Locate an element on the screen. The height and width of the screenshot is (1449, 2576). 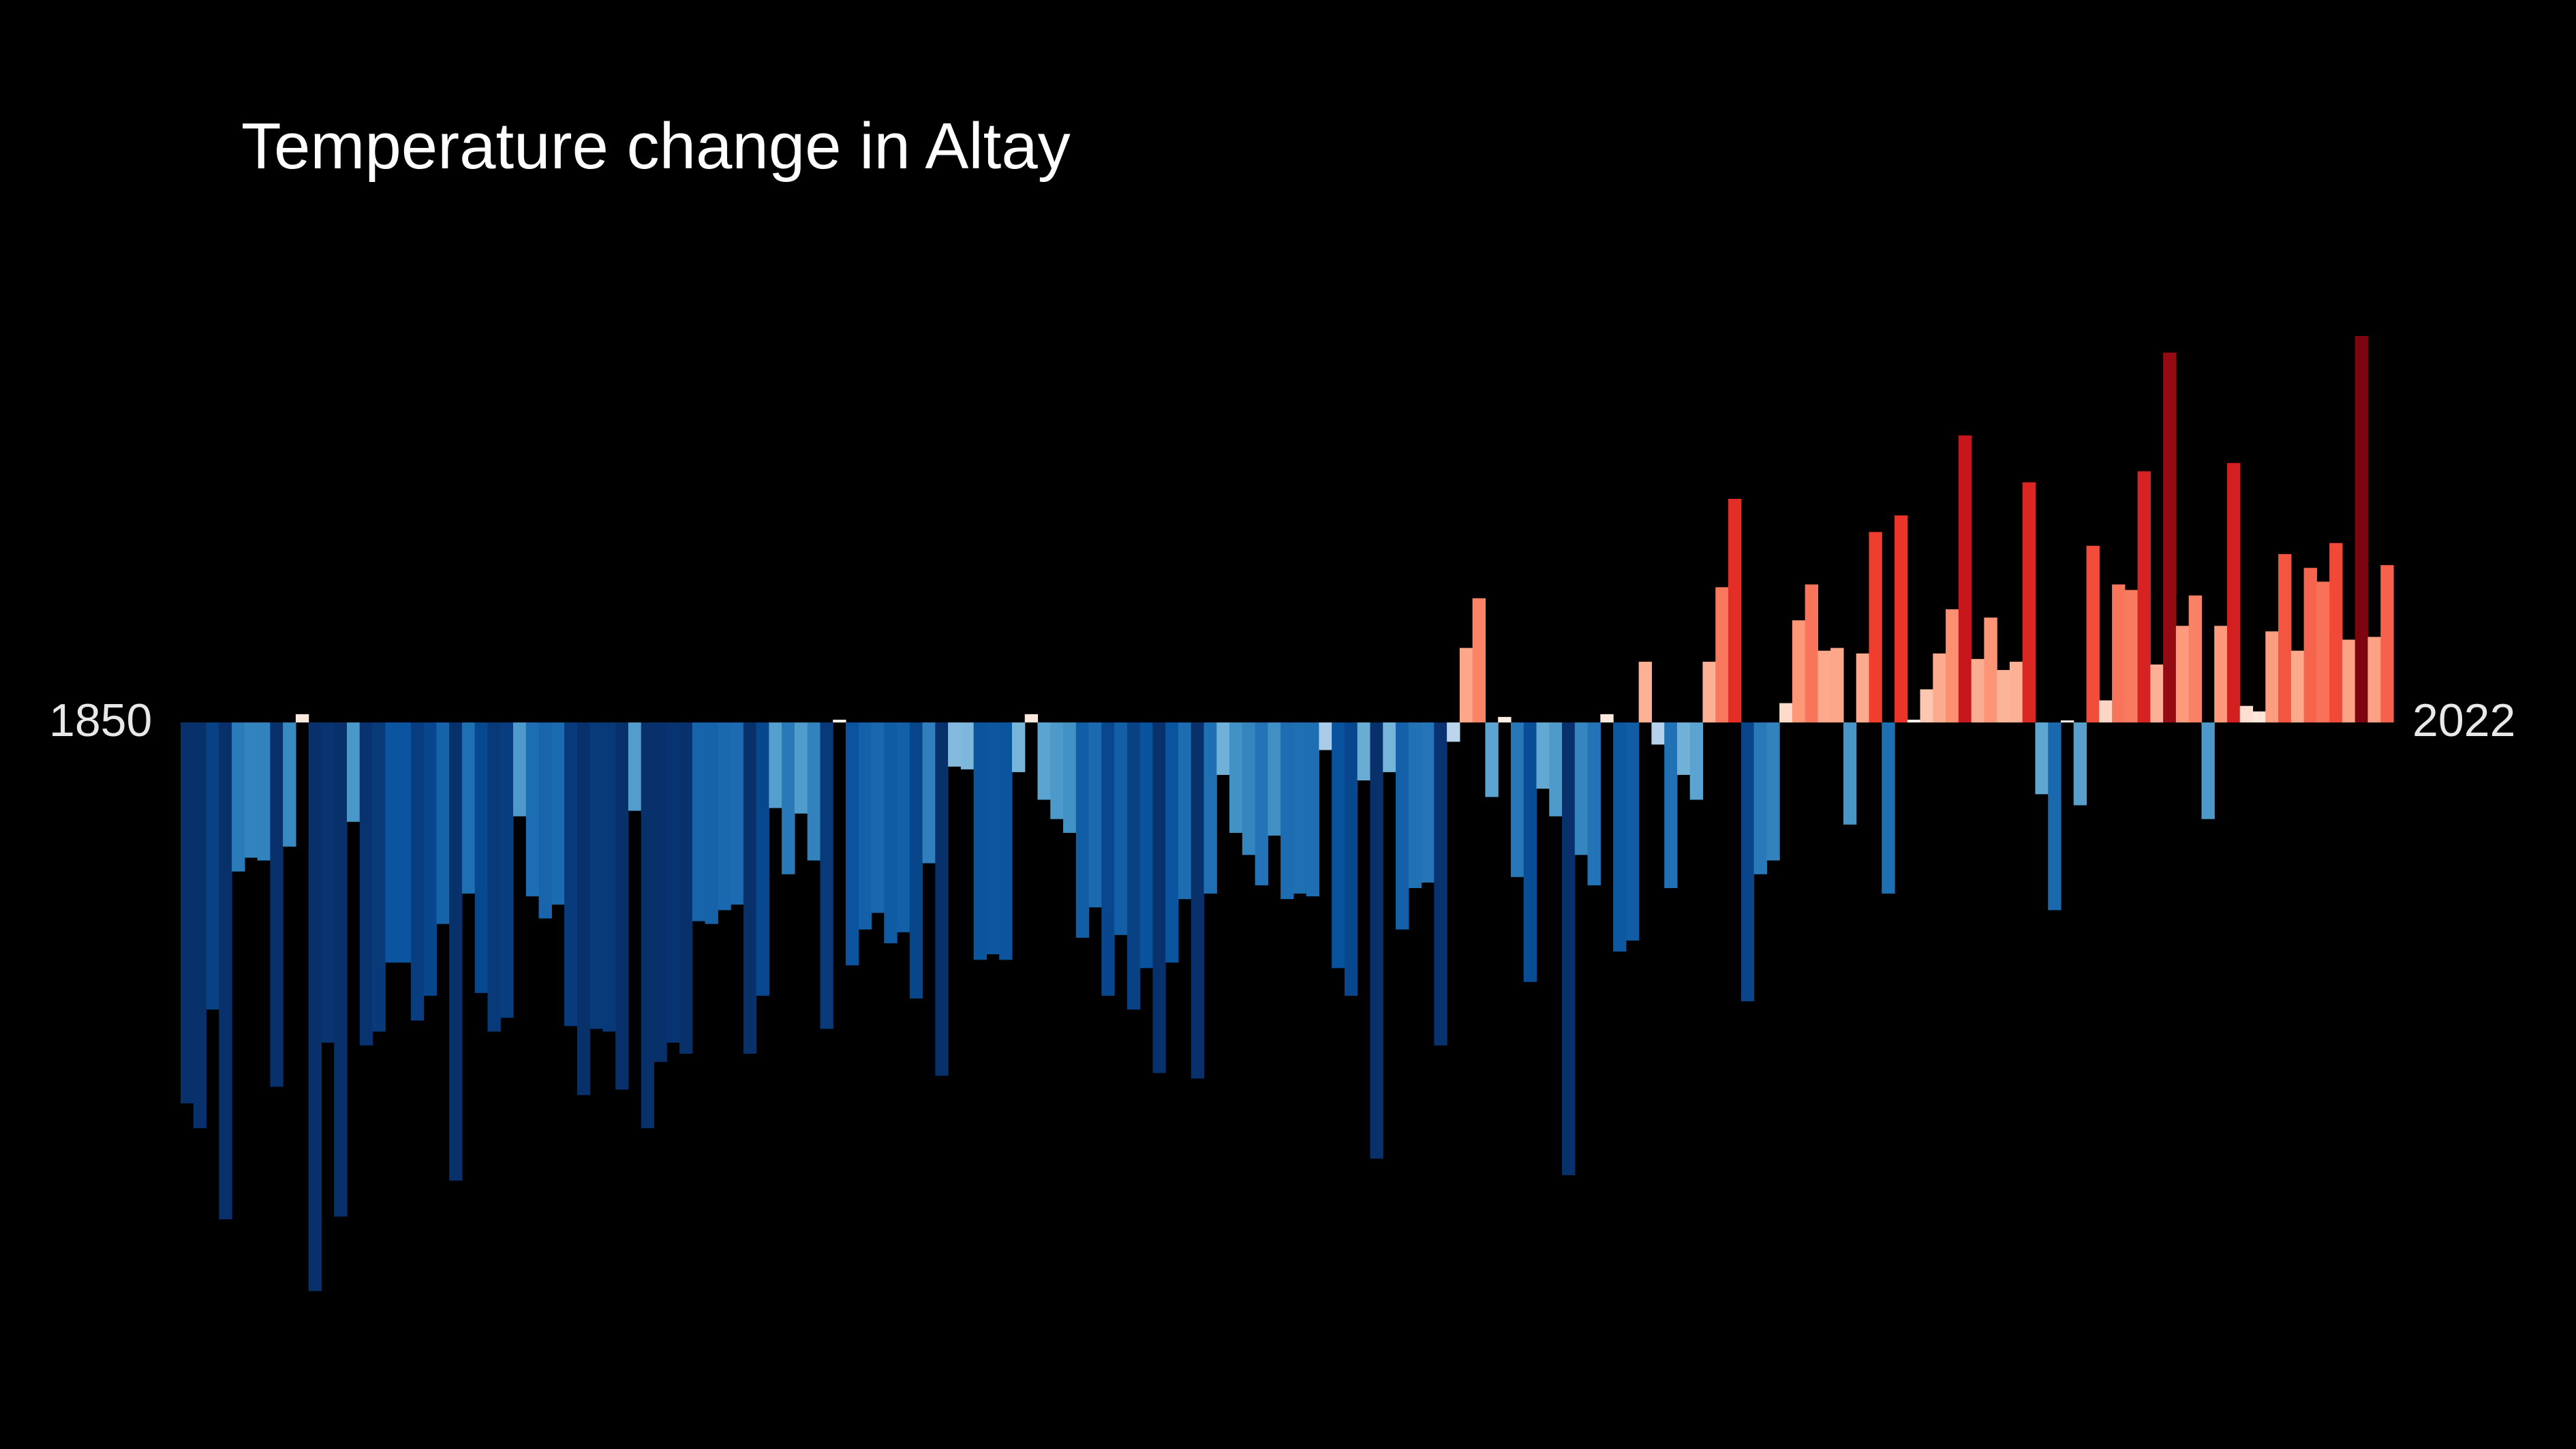
bar-1970 is located at coordinates (1722, 654).